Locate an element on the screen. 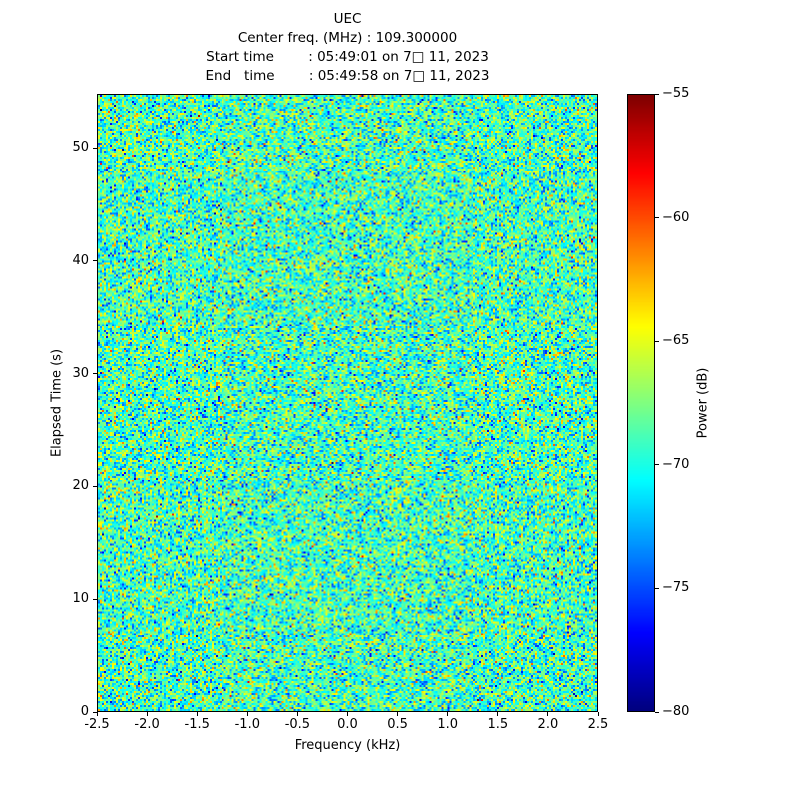 The image size is (800, 800). x-tick-label: 0.5 is located at coordinates (397, 724).